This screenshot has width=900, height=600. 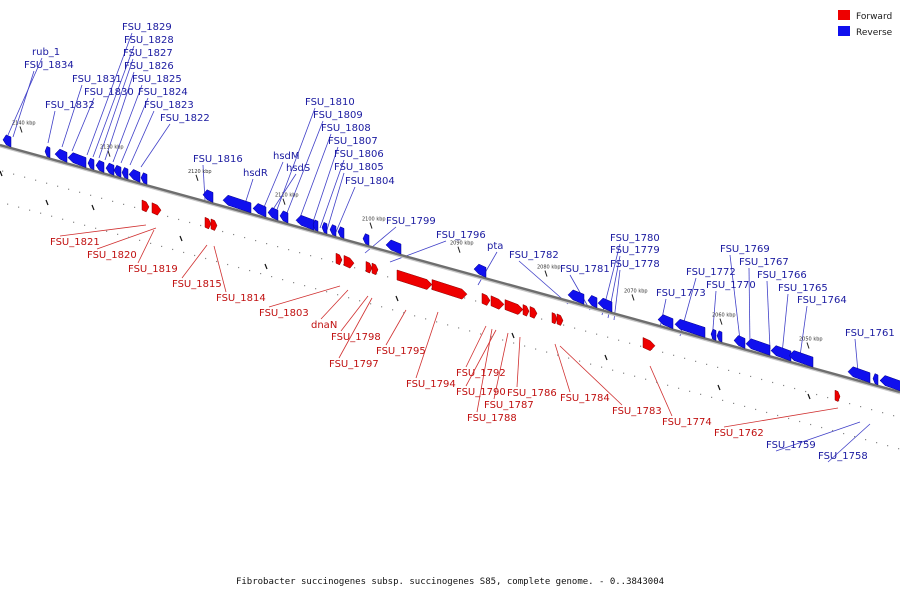 What do you see at coordinates (745, 249) in the screenshot?
I see `gene-label: FSU_1769` at bounding box center [745, 249].